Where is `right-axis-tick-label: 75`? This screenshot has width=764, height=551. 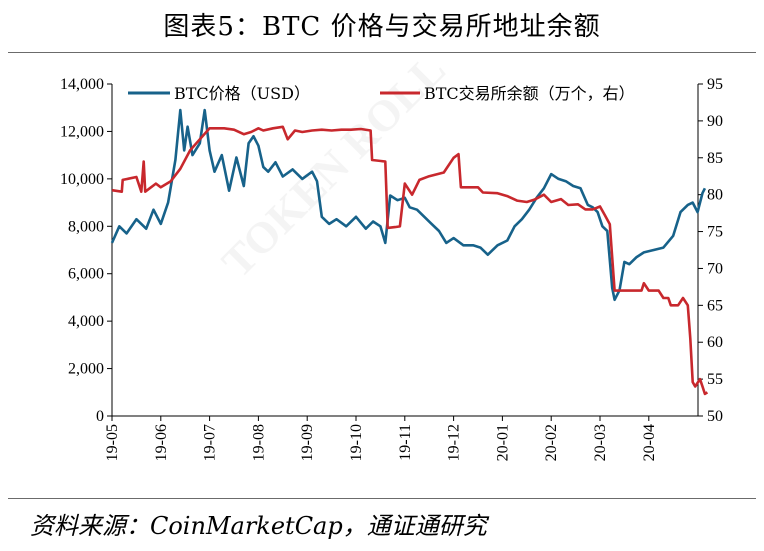 right-axis-tick-label: 75 is located at coordinates (715, 232).